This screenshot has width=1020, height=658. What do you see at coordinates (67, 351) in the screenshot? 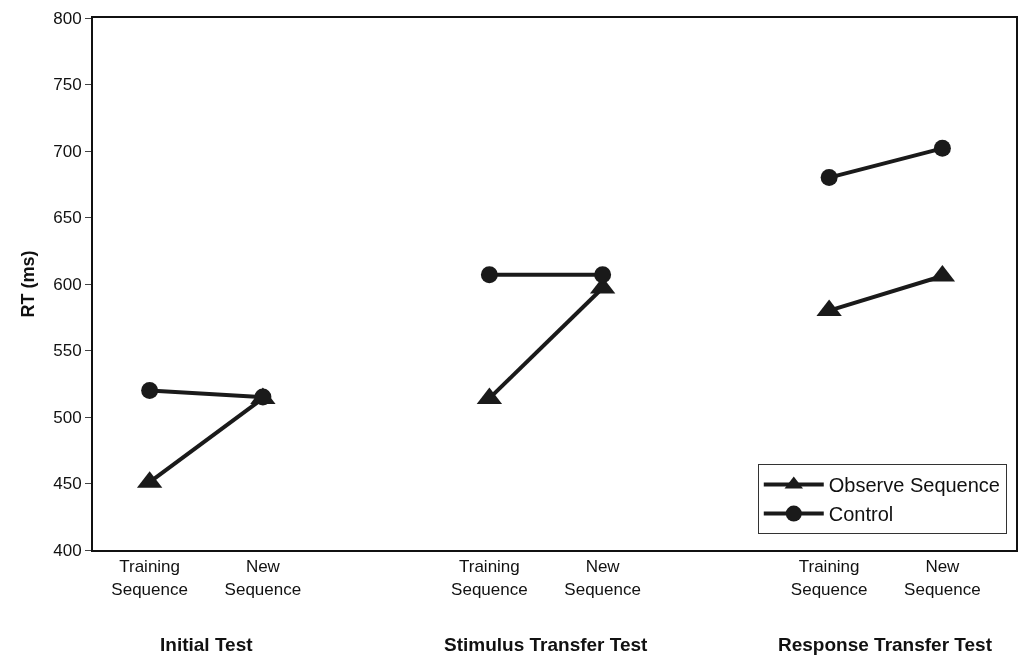
I see `y-tick-label: 550` at bounding box center [67, 351].